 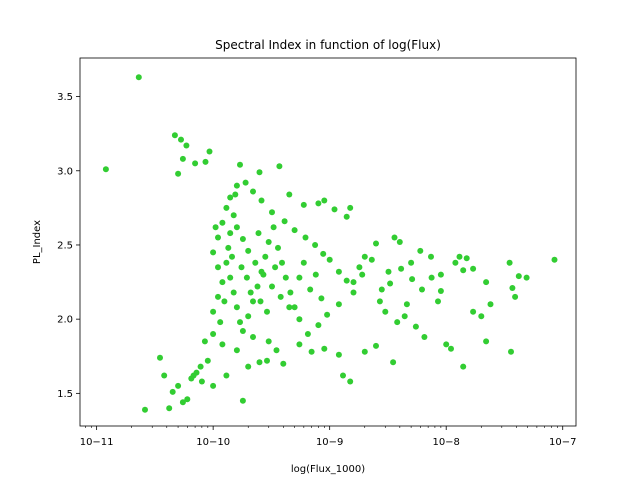 What do you see at coordinates (328, 45) in the screenshot?
I see `chart-title: Spectral Index in function of log(Flux)` at bounding box center [328, 45].